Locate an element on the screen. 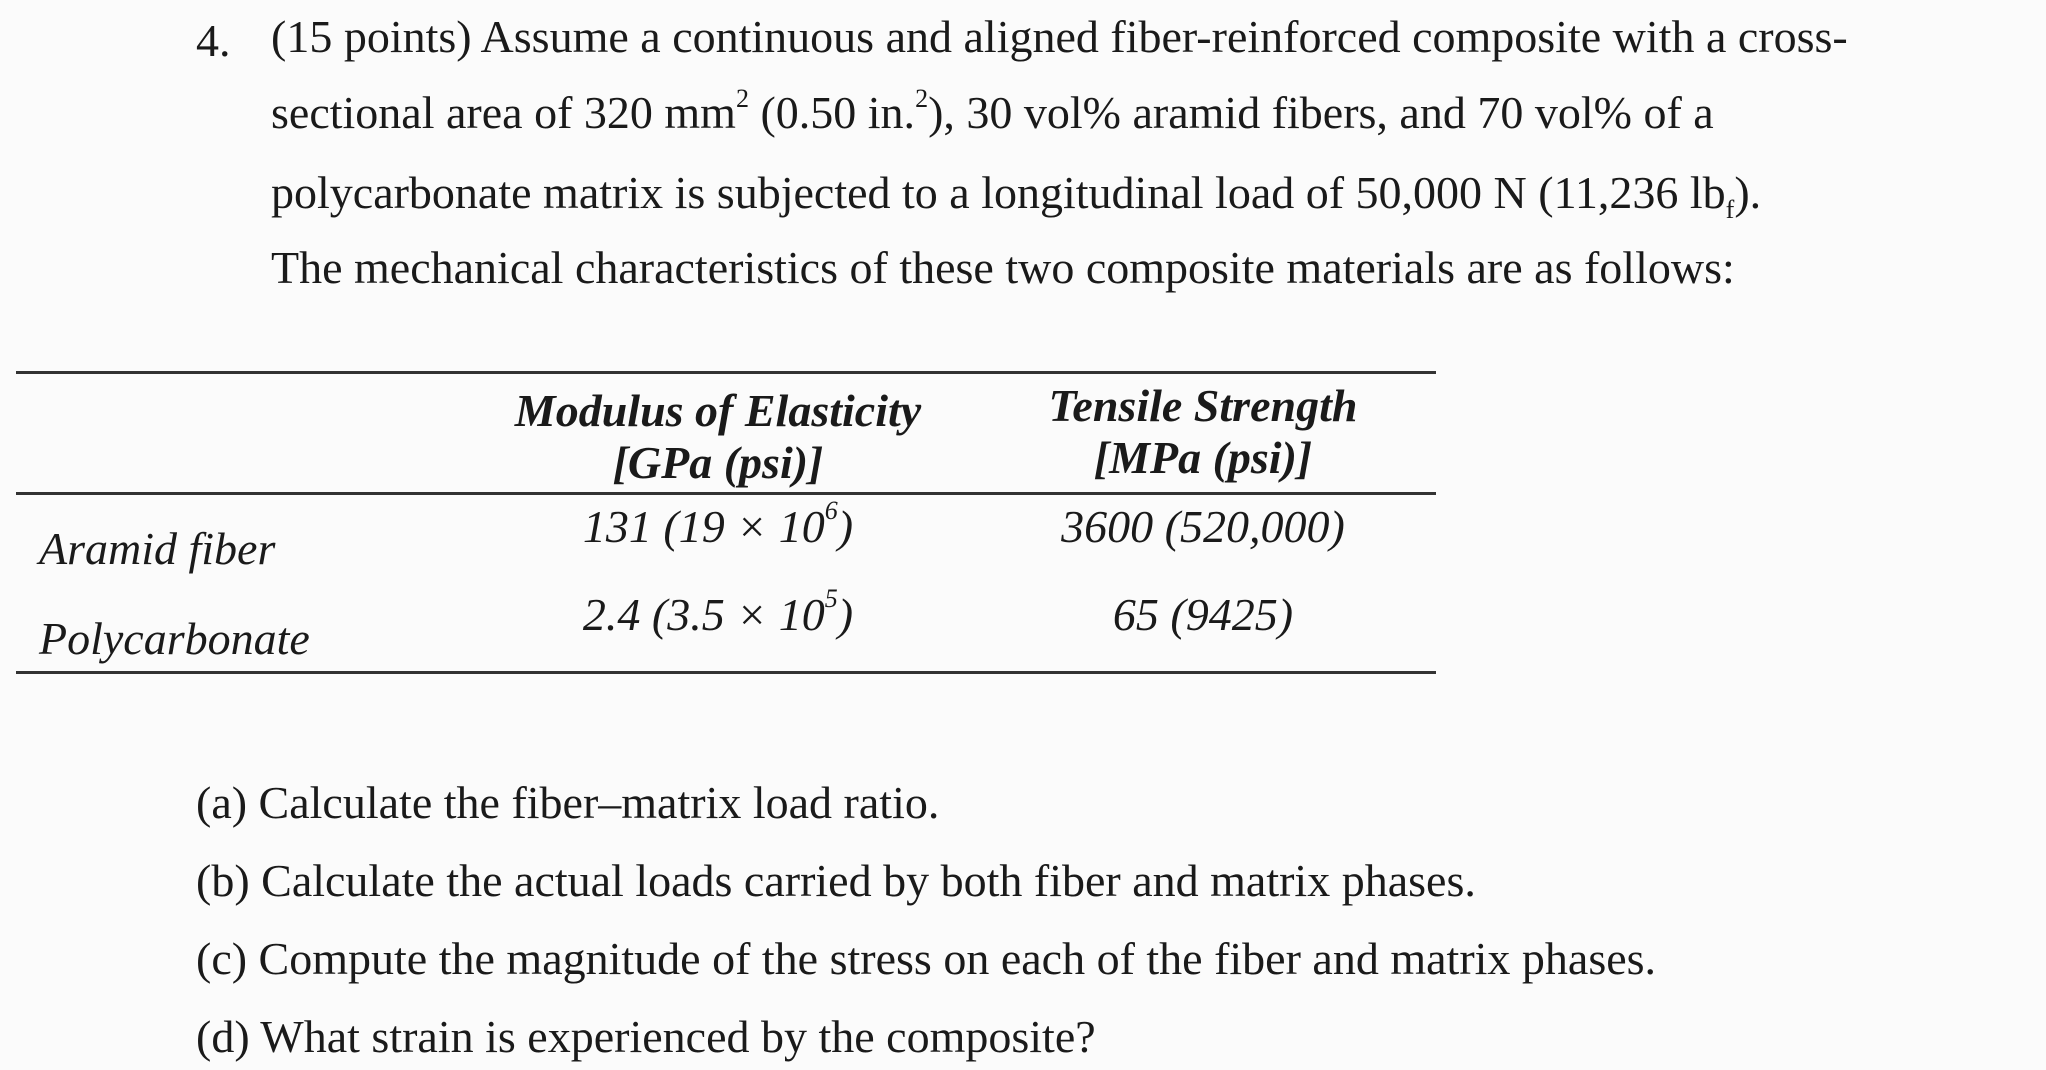 Image resolution: width=2046 pixels, height=1070 pixels. table-top-rule is located at coordinates (726, 372).